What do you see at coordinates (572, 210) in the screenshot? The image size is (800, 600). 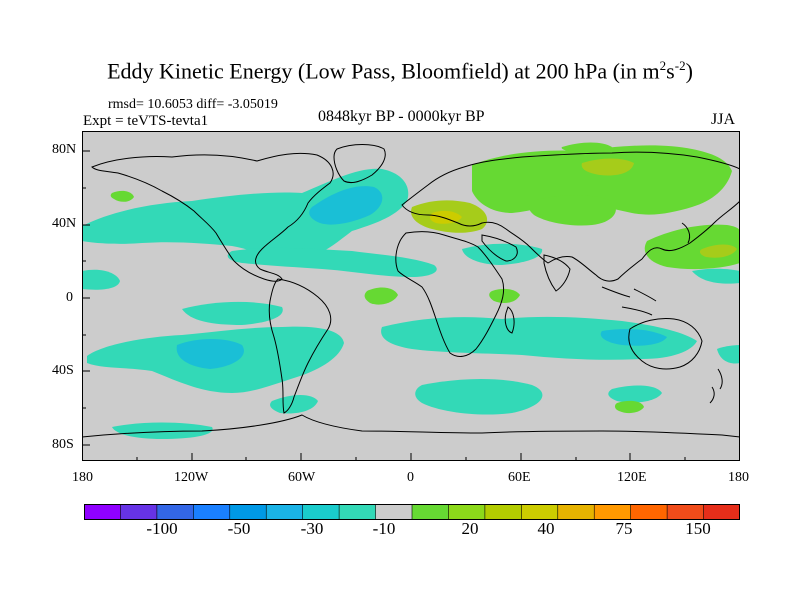 I see `pos-region-central-asia` at bounding box center [572, 210].